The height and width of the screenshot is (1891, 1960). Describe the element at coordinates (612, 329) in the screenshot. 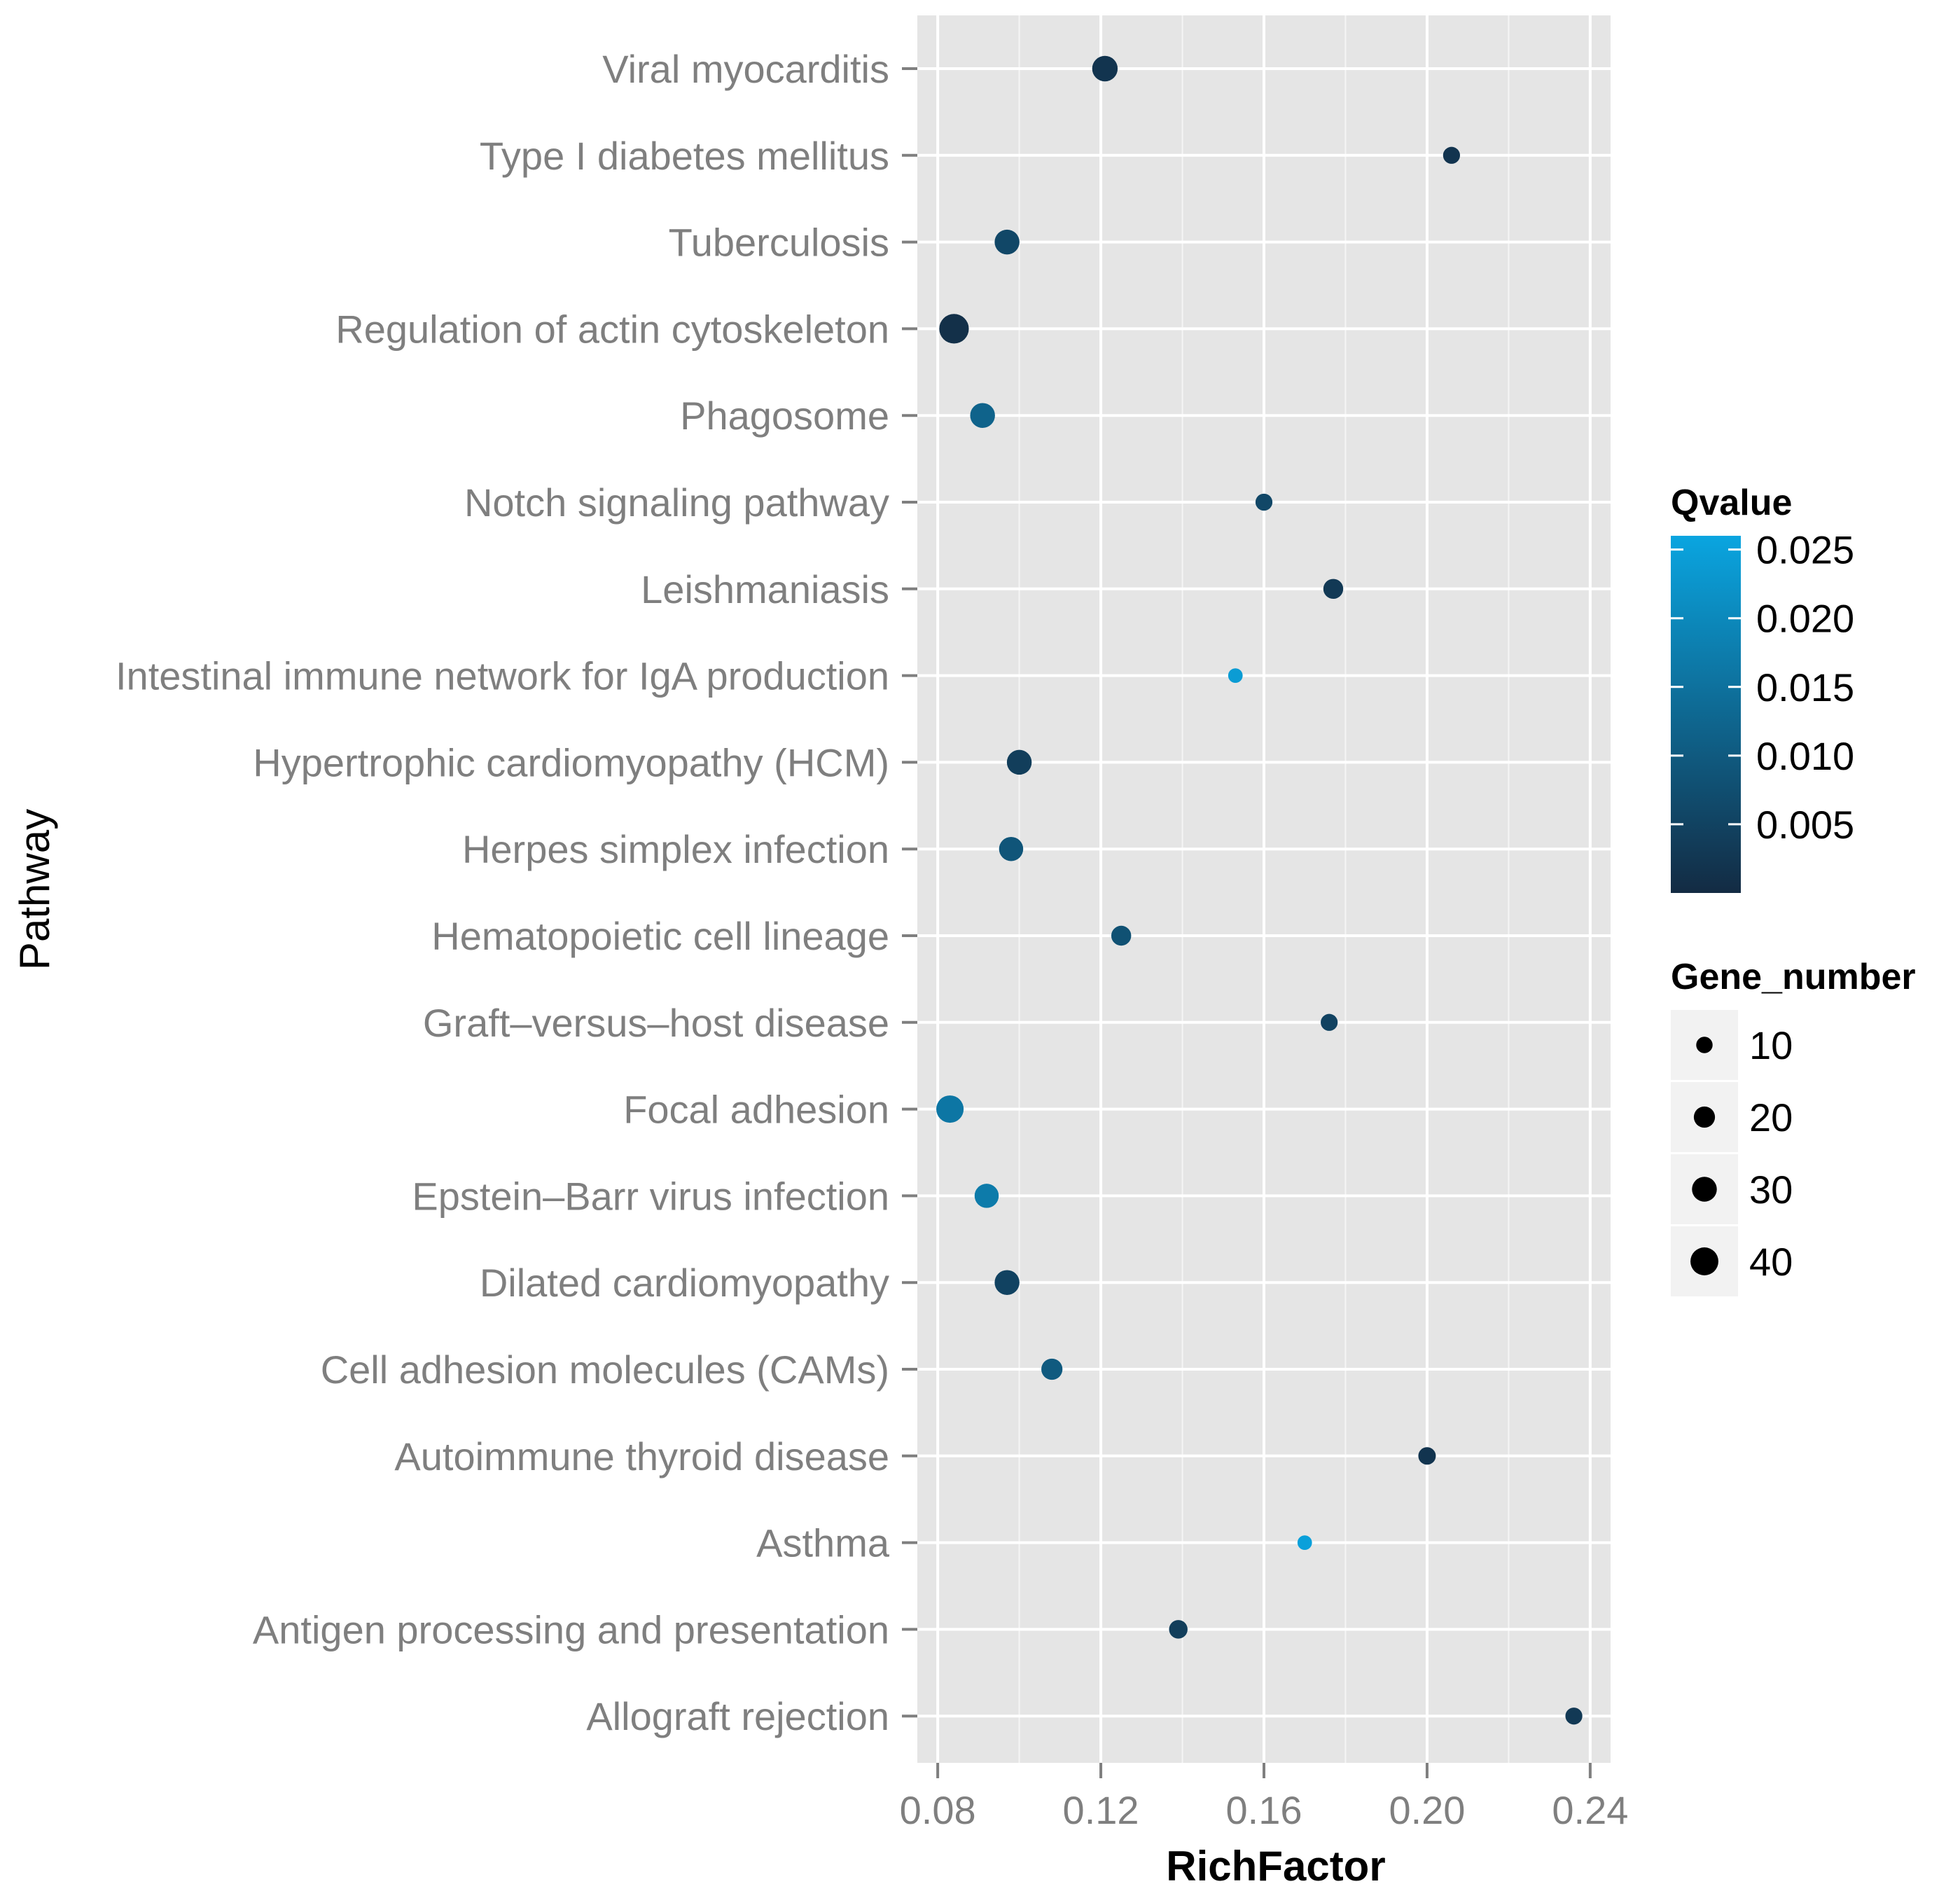

I see `y-tick-label: Regulation of actin cytoskeleton` at that location.